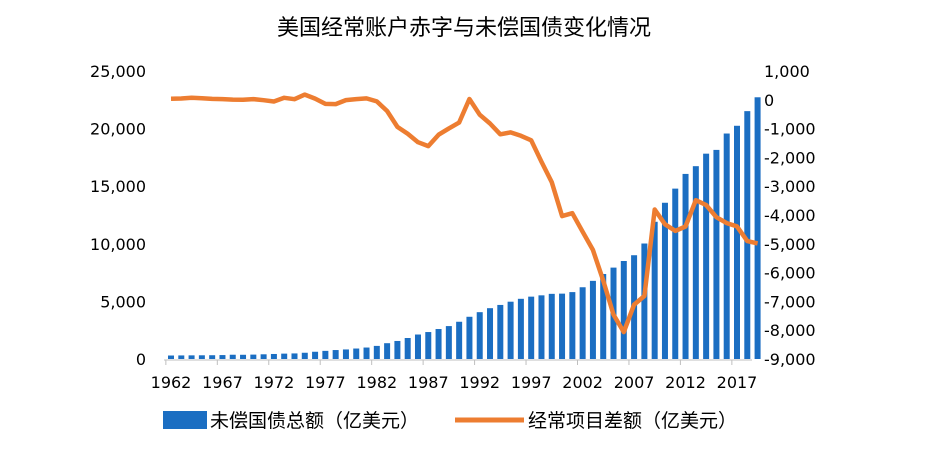 Image resolution: width=928 pixels, height=462 pixels. Describe the element at coordinates (418, 347) in the screenshot. I see `bar-1986` at that location.